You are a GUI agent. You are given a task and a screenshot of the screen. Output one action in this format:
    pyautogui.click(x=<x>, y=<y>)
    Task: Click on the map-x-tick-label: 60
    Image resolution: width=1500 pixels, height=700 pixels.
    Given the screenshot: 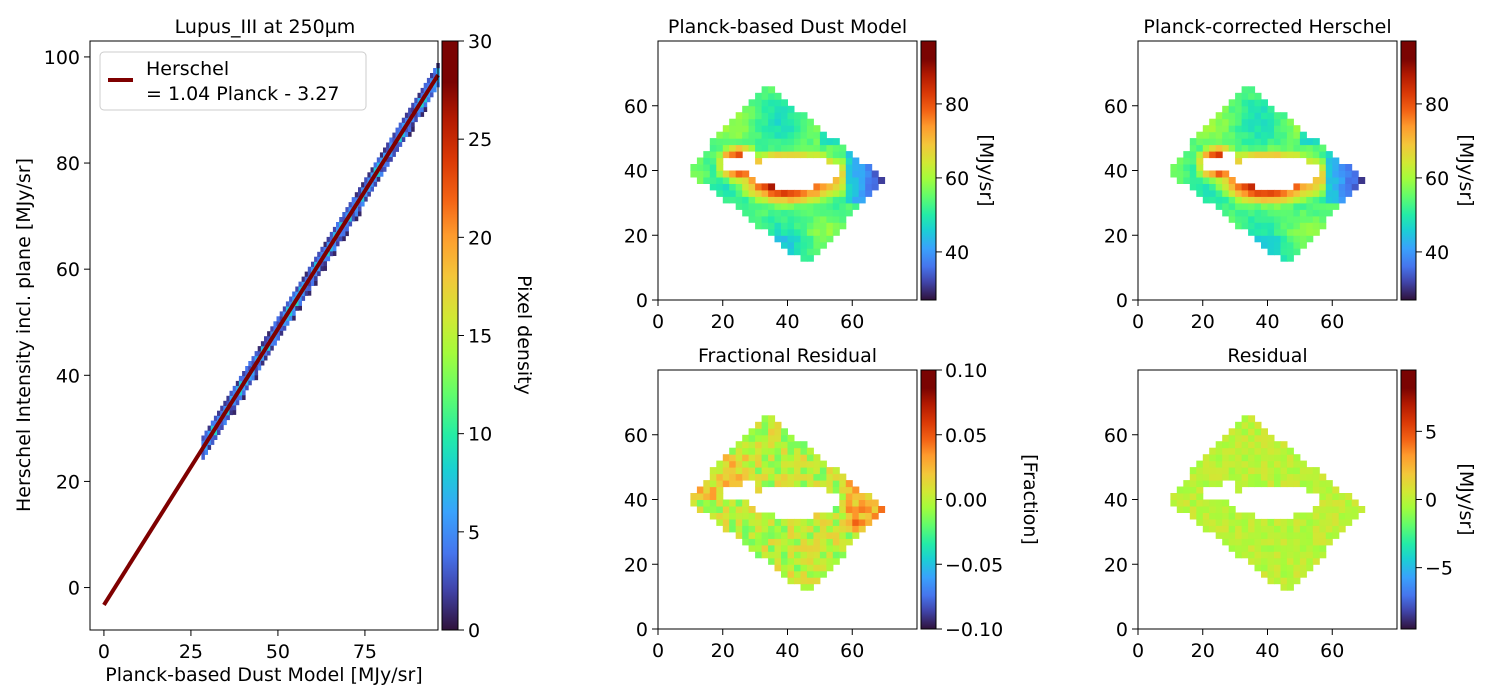 What is the action you would take?
    pyautogui.click(x=852, y=322)
    